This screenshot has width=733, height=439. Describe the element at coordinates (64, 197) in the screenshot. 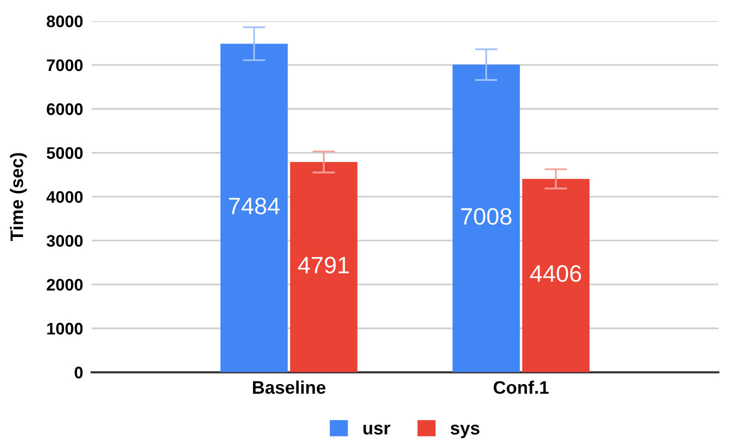

I see `y-tick-label: 4000` at that location.